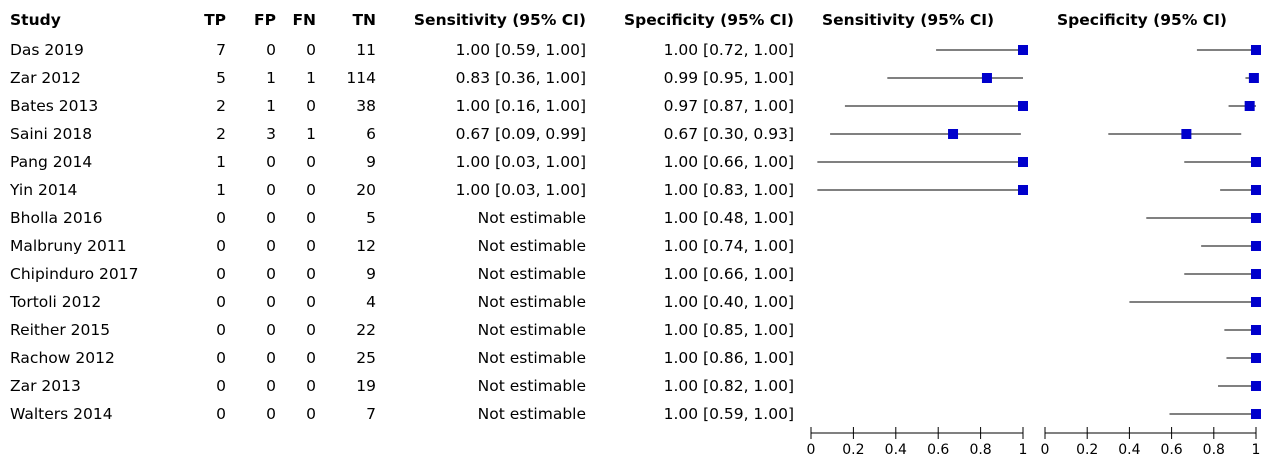 The width and height of the screenshot is (1266, 463). I want to click on study-name: Walters 2014, so click(61, 414).